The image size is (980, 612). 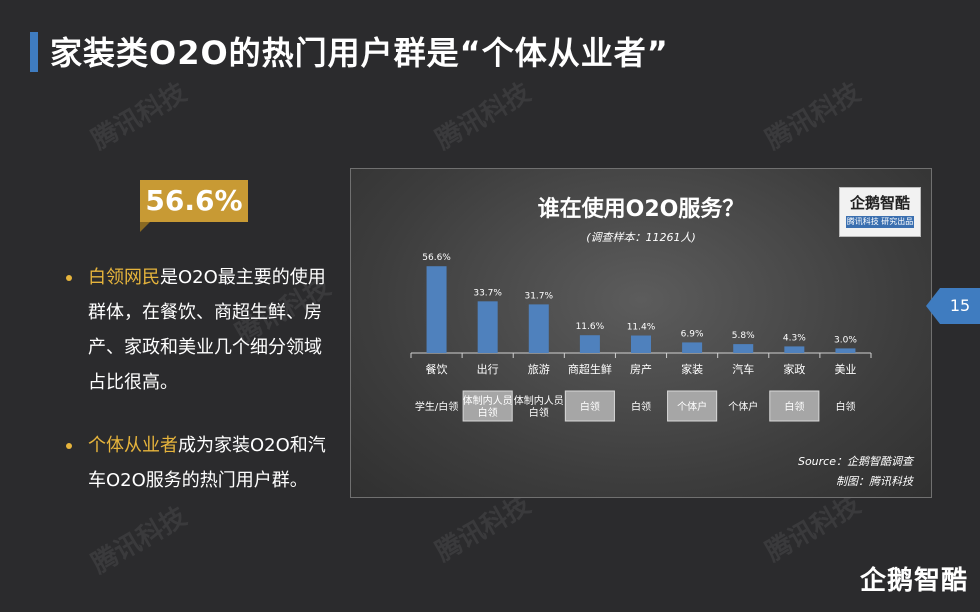 What do you see at coordinates (692, 334) in the screenshot?
I see `data-label: 6.9%` at bounding box center [692, 334].